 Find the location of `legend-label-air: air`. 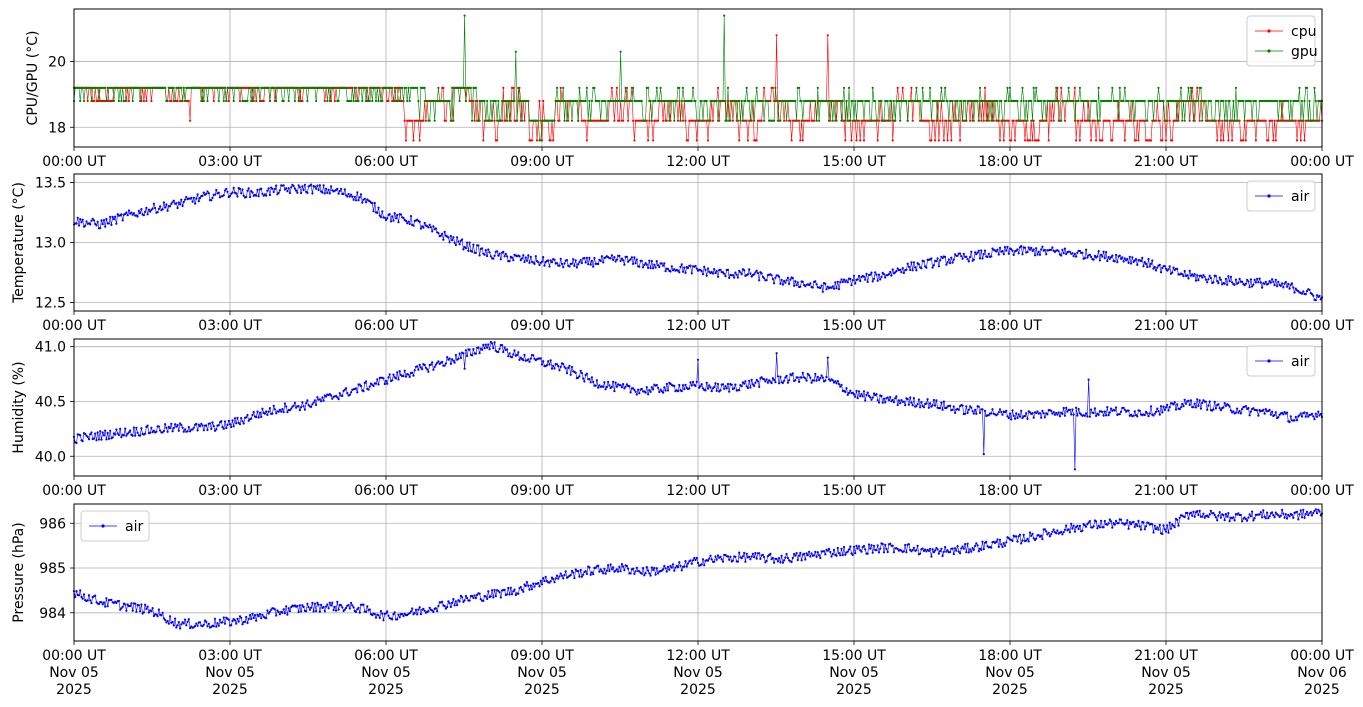

legend-label-air: air is located at coordinates (1300, 362).